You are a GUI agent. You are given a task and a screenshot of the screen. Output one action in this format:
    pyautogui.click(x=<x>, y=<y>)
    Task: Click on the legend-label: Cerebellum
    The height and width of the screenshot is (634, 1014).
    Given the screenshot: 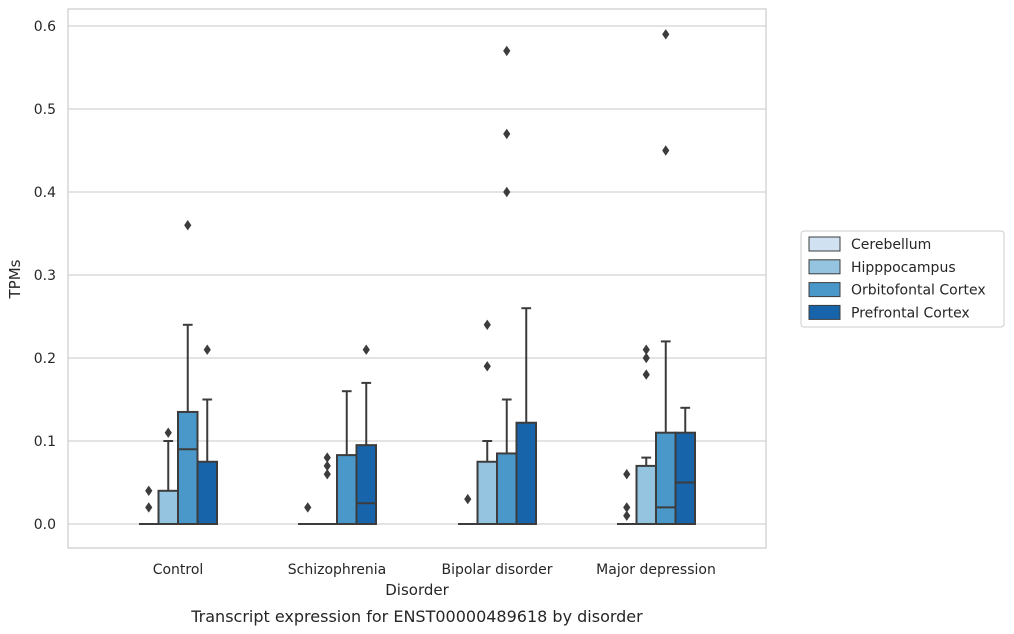 What is the action you would take?
    pyautogui.click(x=891, y=245)
    